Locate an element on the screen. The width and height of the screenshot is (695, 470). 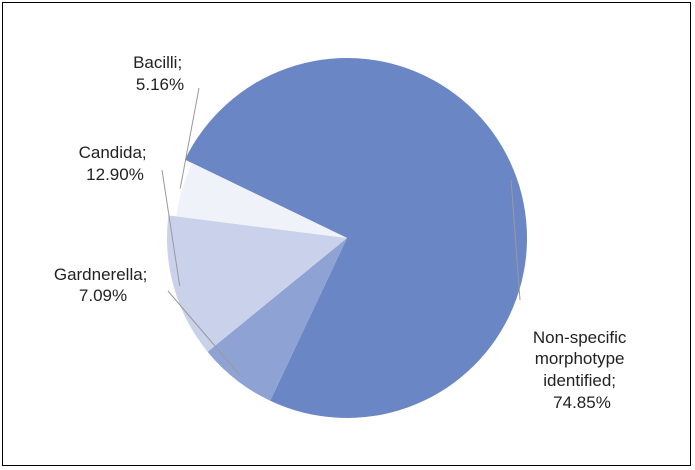
label-bacilli-name: Bacilli; is located at coordinates (157, 62).